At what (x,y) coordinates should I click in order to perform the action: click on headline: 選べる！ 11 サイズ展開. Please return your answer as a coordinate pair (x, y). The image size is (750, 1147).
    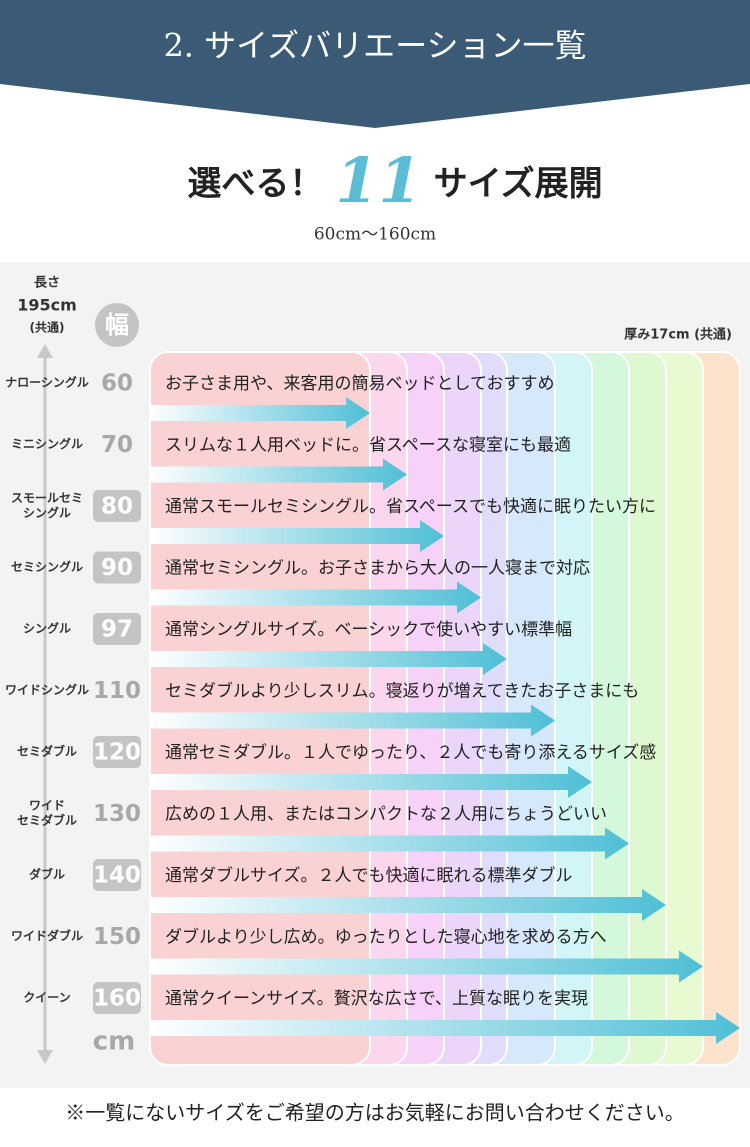
    Looking at the image, I should click on (394, 180).